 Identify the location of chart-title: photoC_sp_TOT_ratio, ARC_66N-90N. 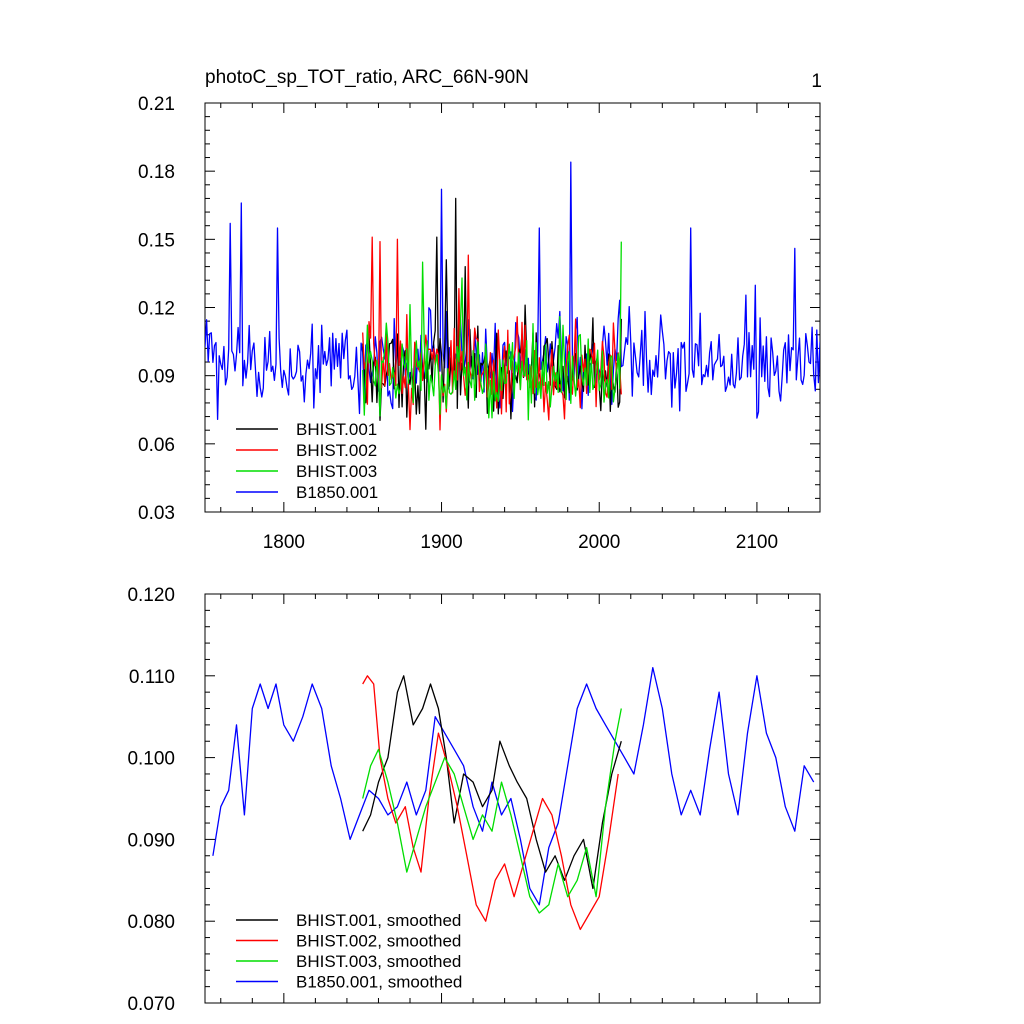
(367, 77).